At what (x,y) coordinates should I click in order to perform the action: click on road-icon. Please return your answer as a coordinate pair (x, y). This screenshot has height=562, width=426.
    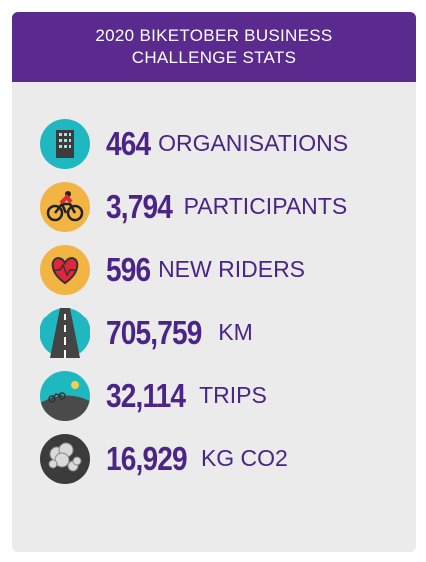
    Looking at the image, I should click on (65, 332).